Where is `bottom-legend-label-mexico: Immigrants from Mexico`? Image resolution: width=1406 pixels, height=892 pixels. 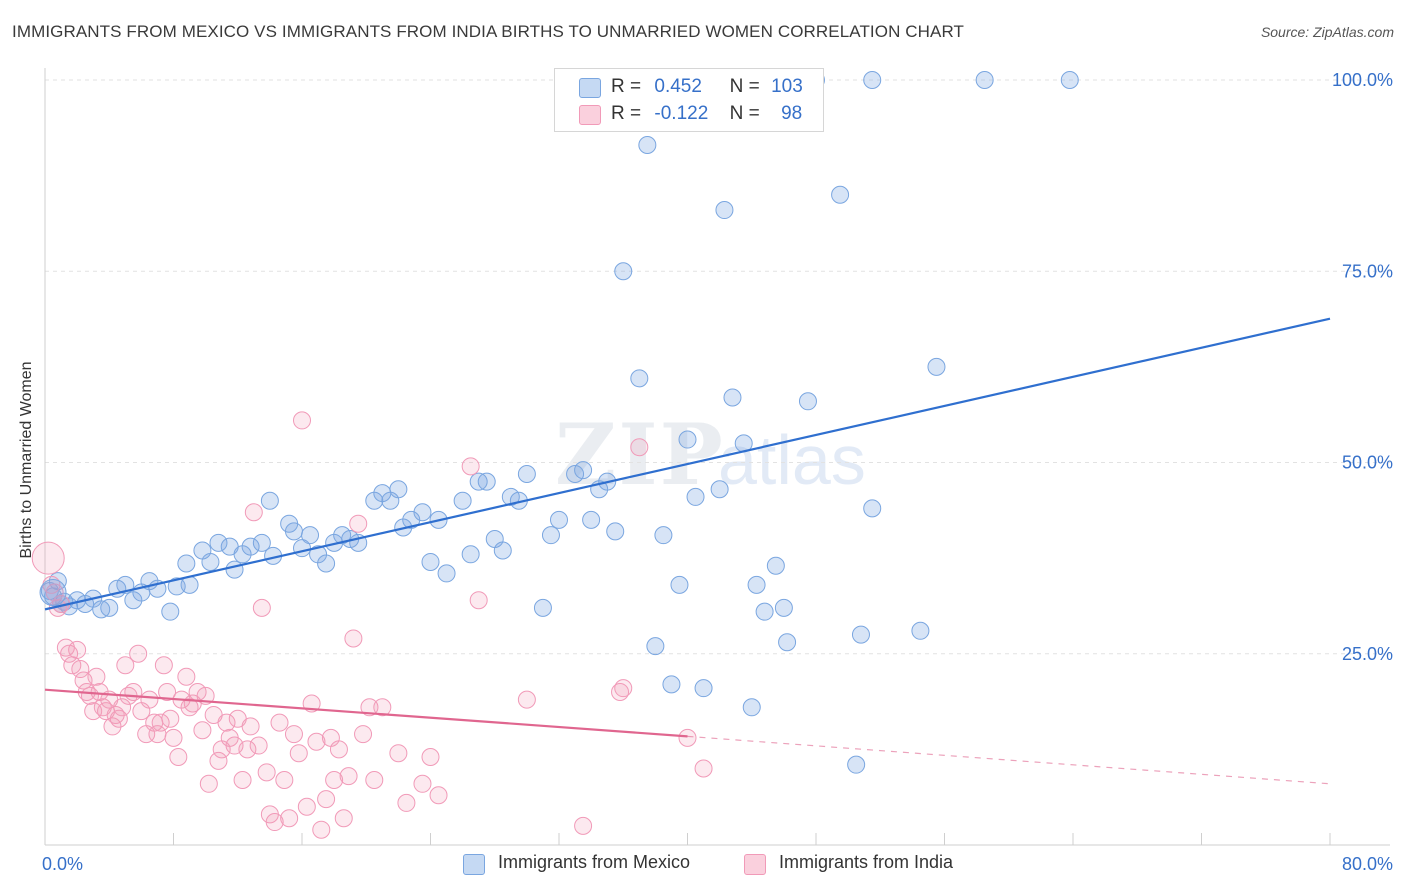
bottom-legend-label-mexico: Immigrants from Mexico is located at coordinates (594, 862).